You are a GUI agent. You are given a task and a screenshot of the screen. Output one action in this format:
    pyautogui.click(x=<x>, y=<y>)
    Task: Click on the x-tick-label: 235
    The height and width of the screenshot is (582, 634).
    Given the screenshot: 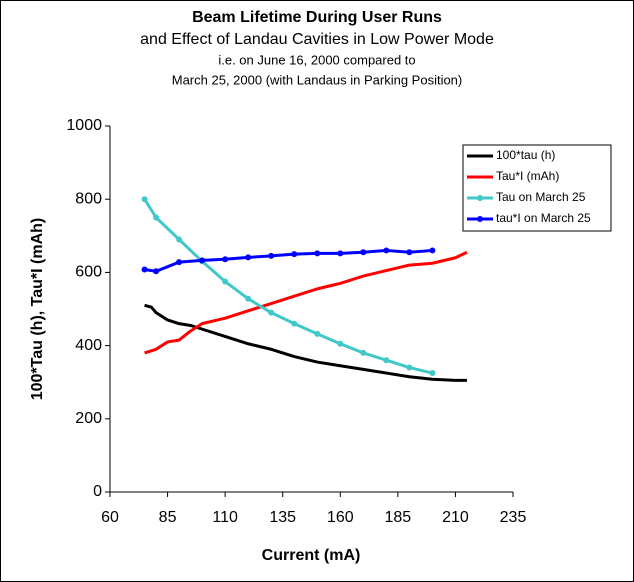 What is the action you would take?
    pyautogui.click(x=513, y=517)
    